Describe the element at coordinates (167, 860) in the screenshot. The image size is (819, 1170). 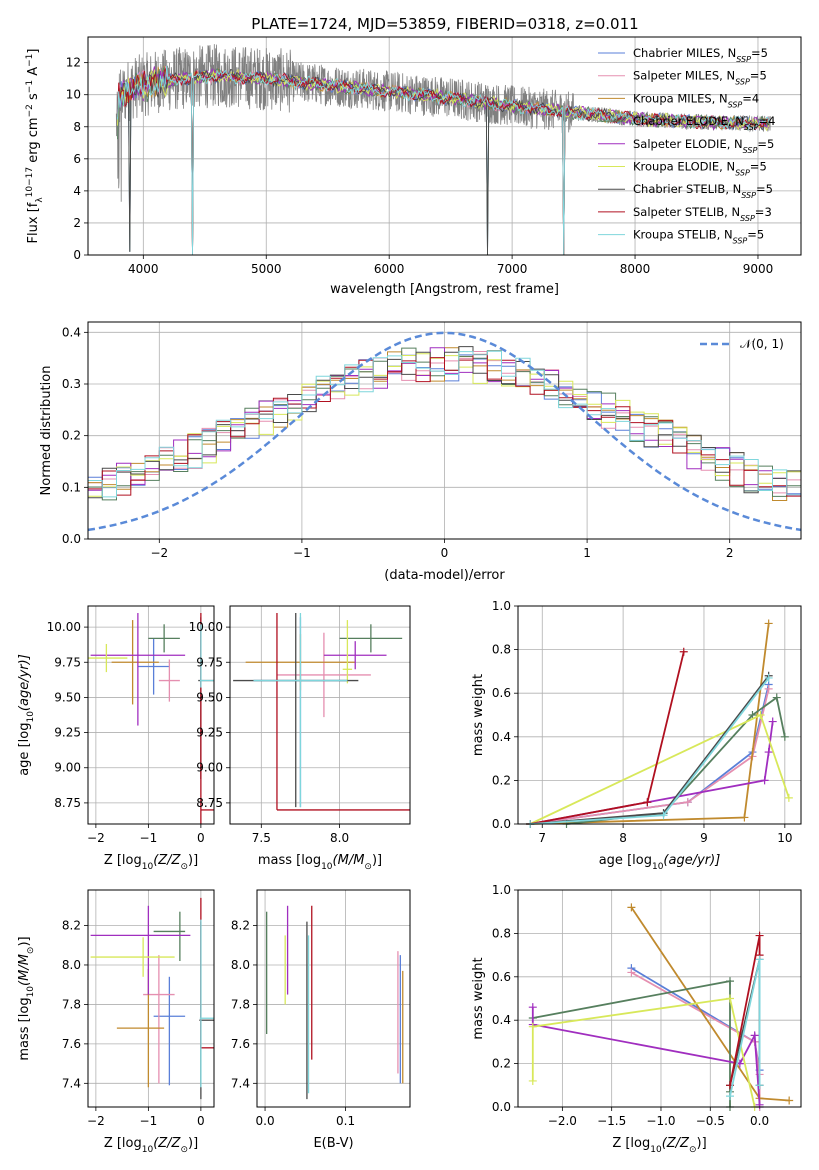
I see `age-vs-z-xlabel-part: (Z/Z` at that location.